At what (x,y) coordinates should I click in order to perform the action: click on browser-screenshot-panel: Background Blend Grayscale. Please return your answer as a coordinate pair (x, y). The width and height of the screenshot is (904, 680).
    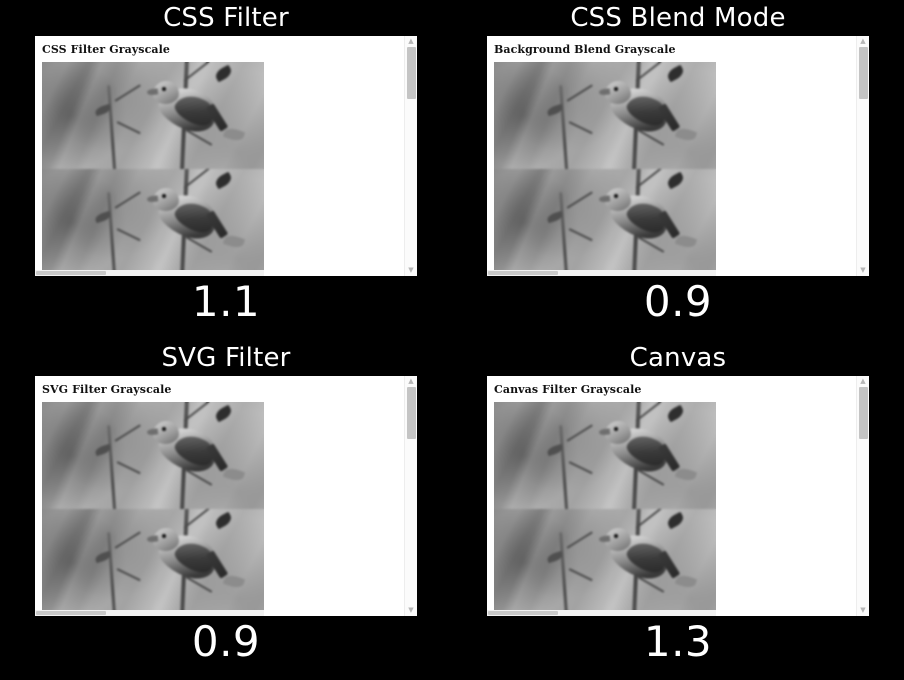
    Looking at the image, I should click on (678, 156).